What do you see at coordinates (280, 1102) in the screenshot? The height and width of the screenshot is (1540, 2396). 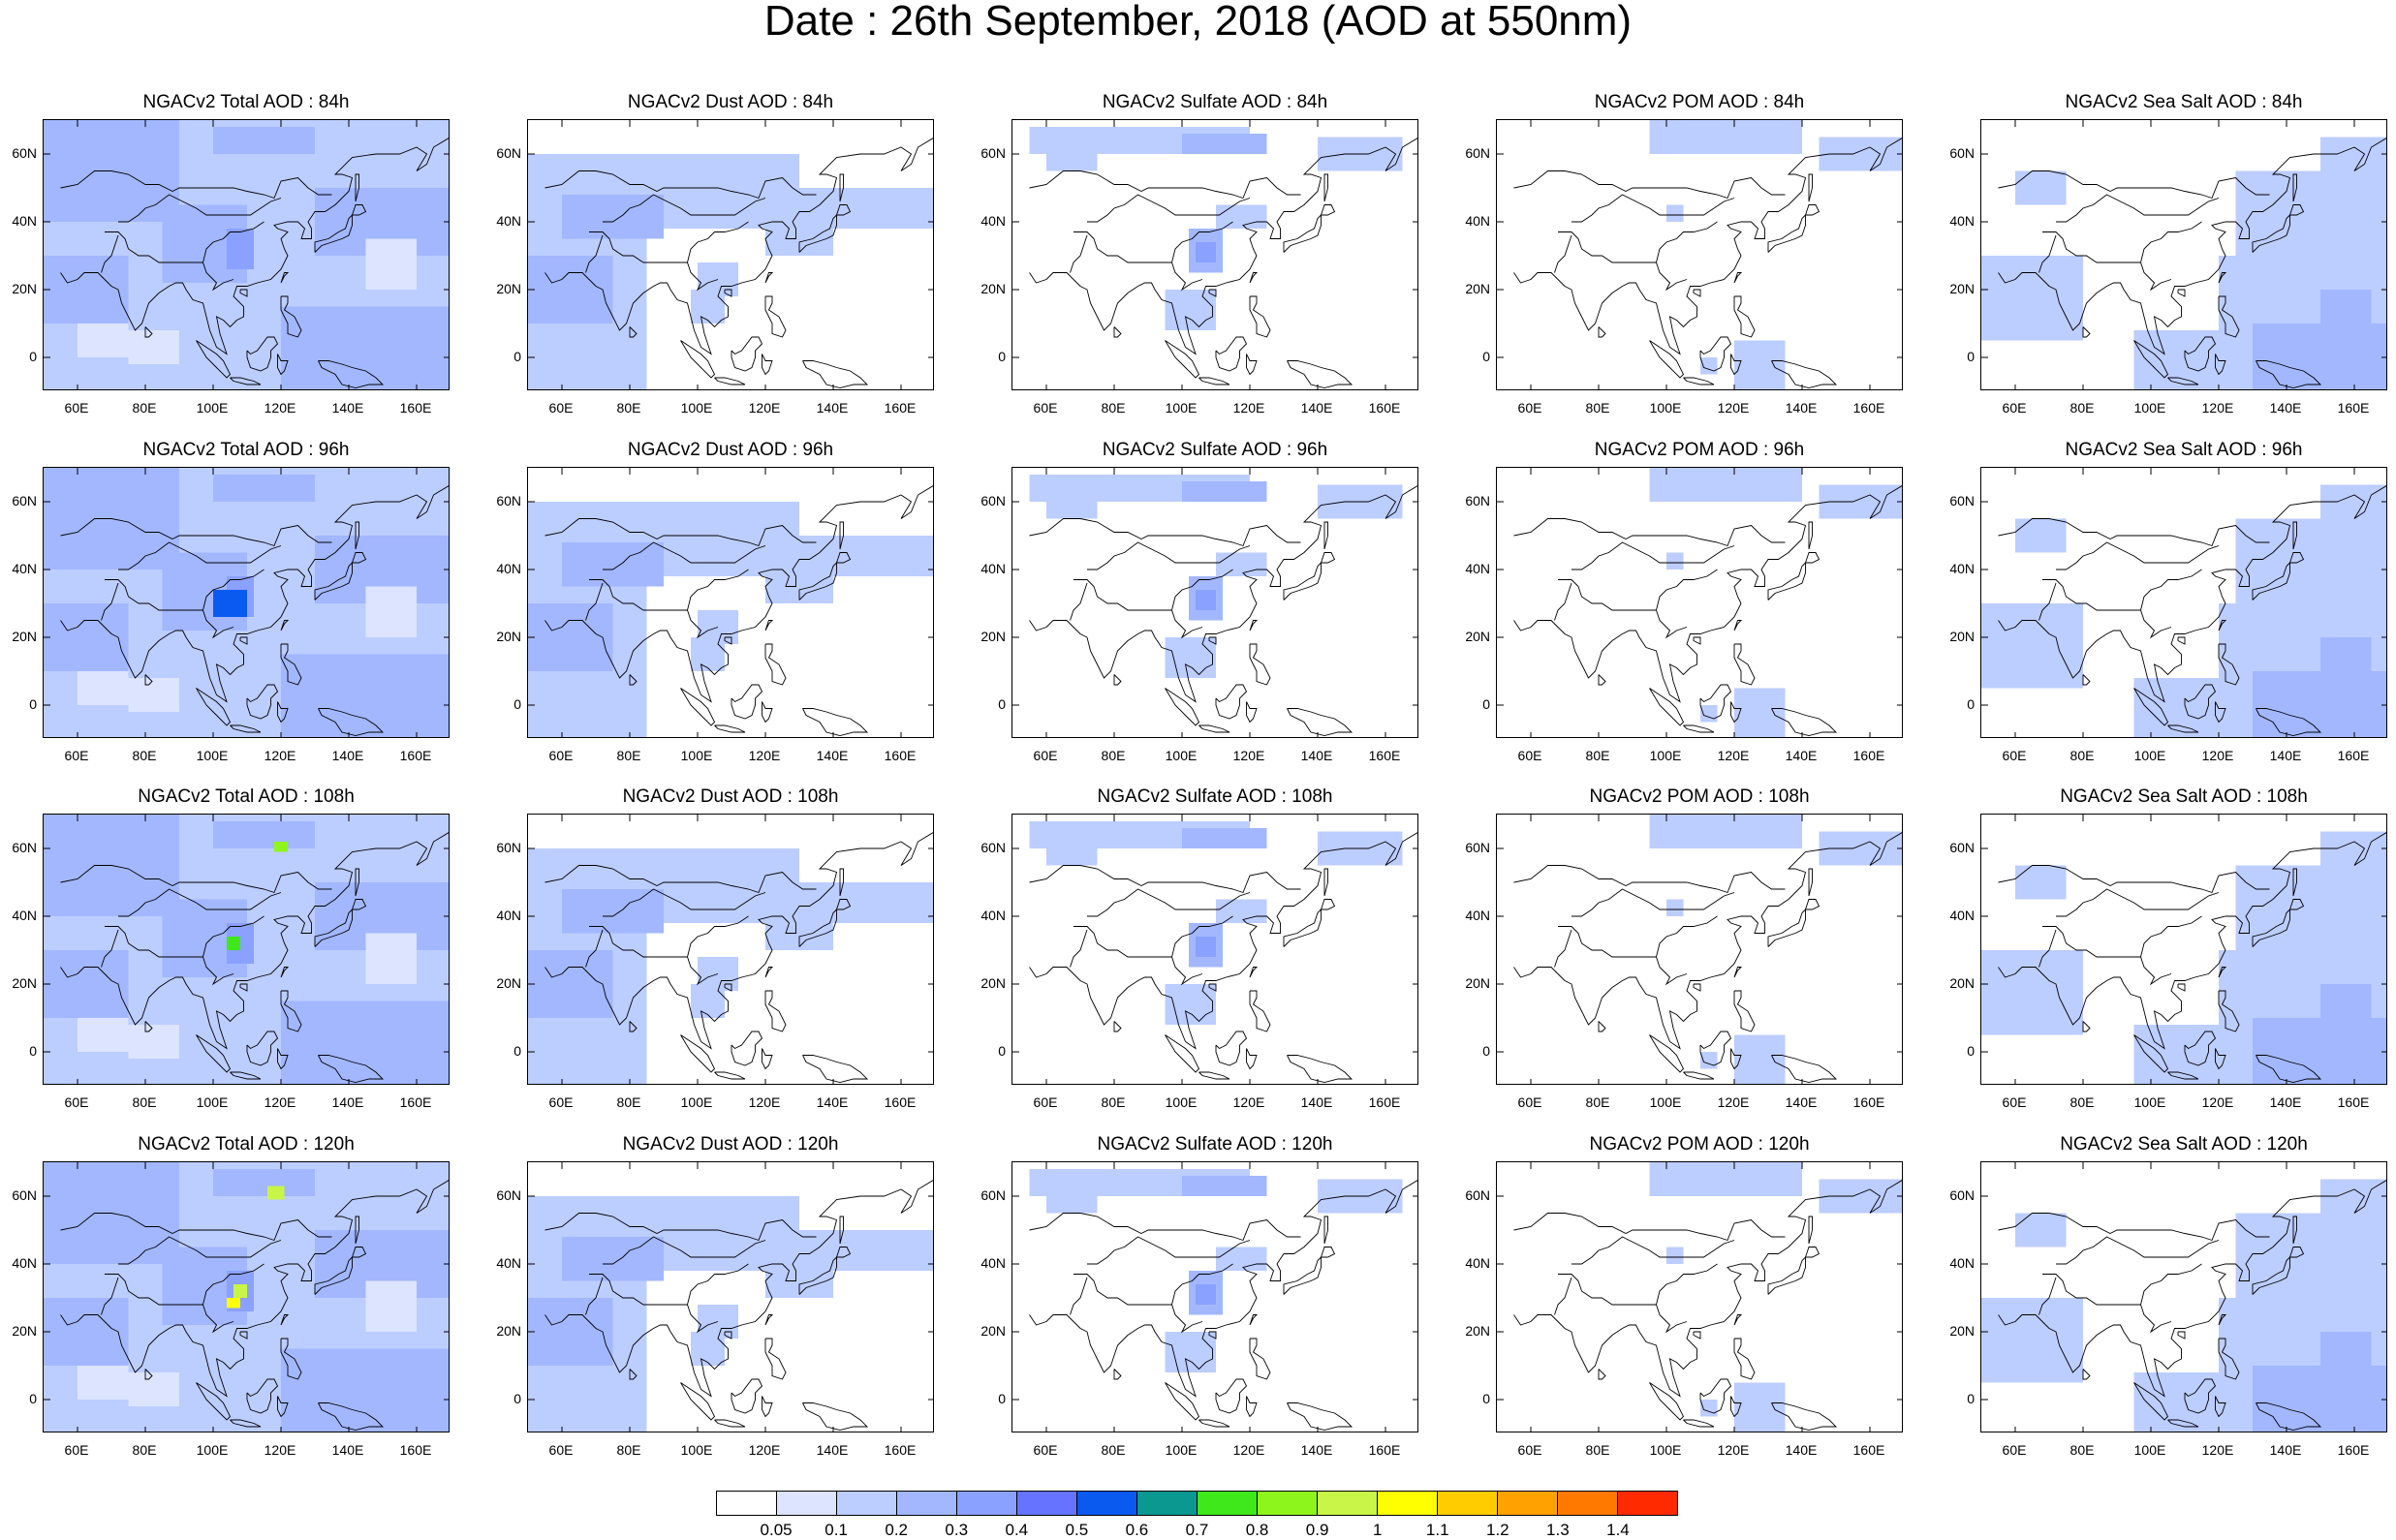 I see `x-tick-label: 120E` at bounding box center [280, 1102].